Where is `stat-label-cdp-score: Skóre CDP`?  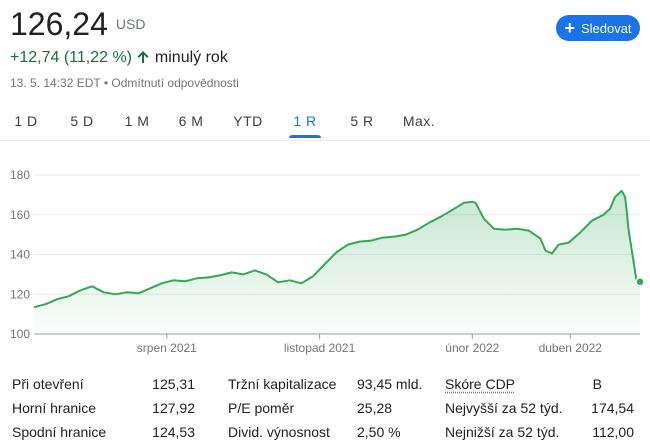
stat-label-cdp-score: Skóre CDP is located at coordinates (480, 384).